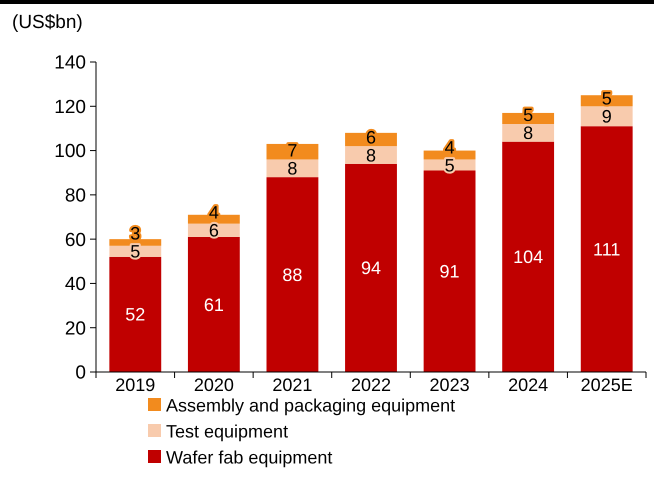 The height and width of the screenshot is (495, 654). Describe the element at coordinates (607, 116) in the screenshot. I see `data-label: 9` at that location.